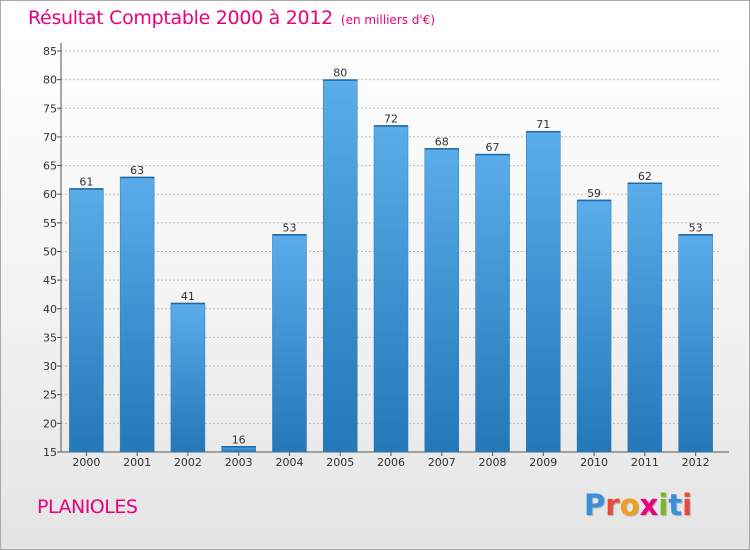 This screenshot has width=750, height=551. What do you see at coordinates (543, 124) in the screenshot?
I see `data-label-2009: 71` at bounding box center [543, 124].